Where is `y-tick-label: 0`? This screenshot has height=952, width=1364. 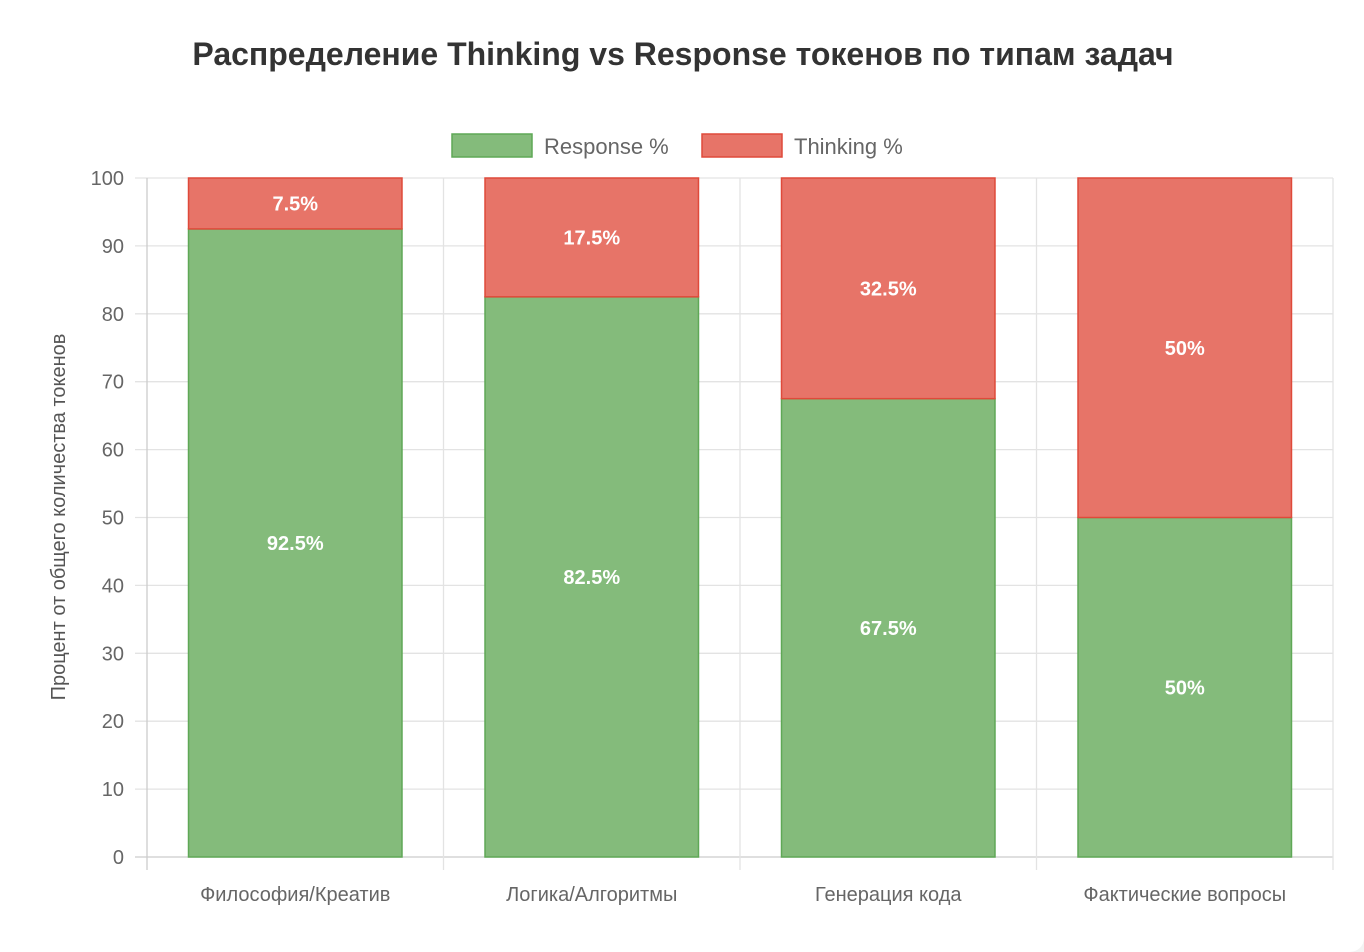
y-tick-label: 0 is located at coordinates (118, 858).